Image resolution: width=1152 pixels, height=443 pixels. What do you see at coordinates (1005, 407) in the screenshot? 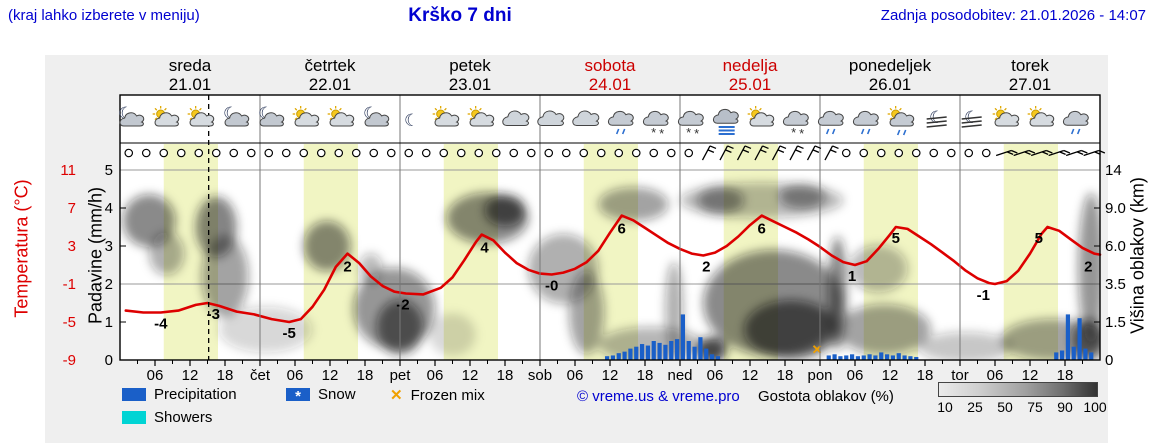
I see `cloud-density-tick: 50` at bounding box center [1005, 407].